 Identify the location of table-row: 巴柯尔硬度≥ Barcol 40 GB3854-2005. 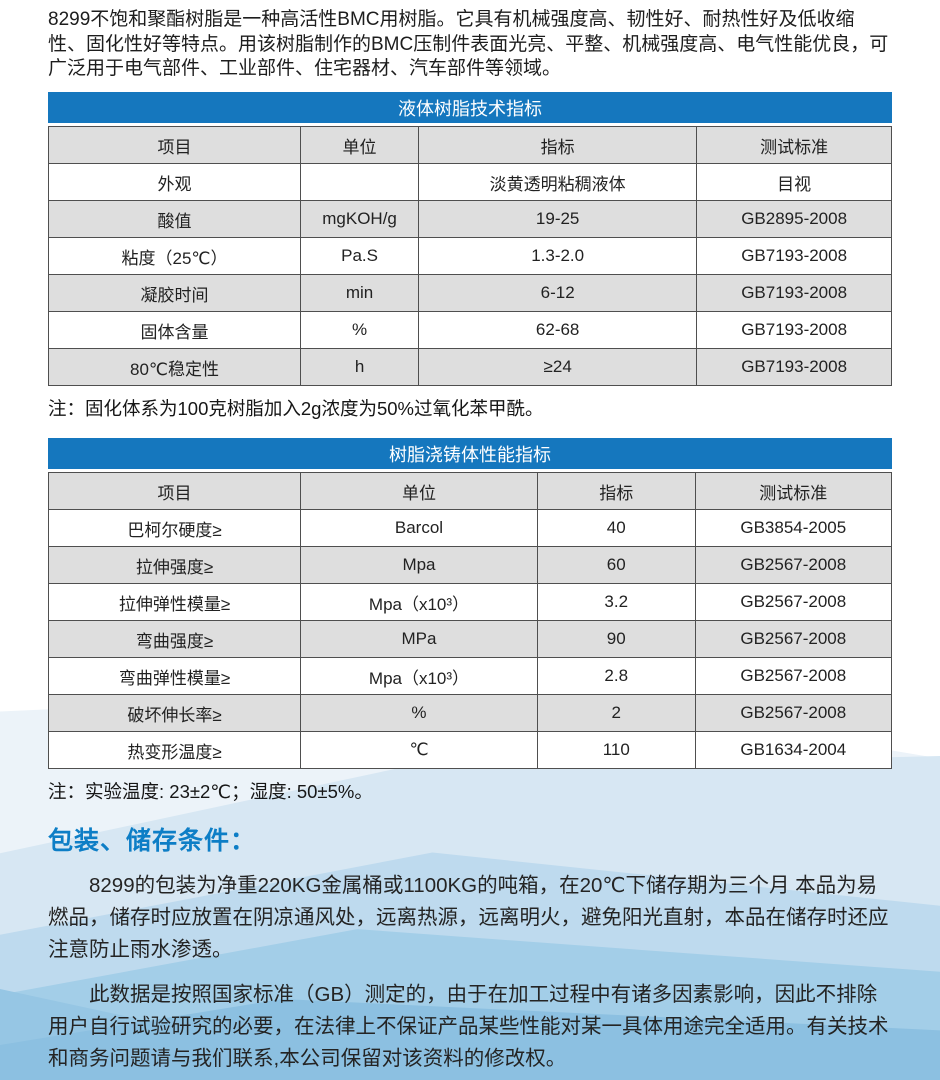
(470, 528).